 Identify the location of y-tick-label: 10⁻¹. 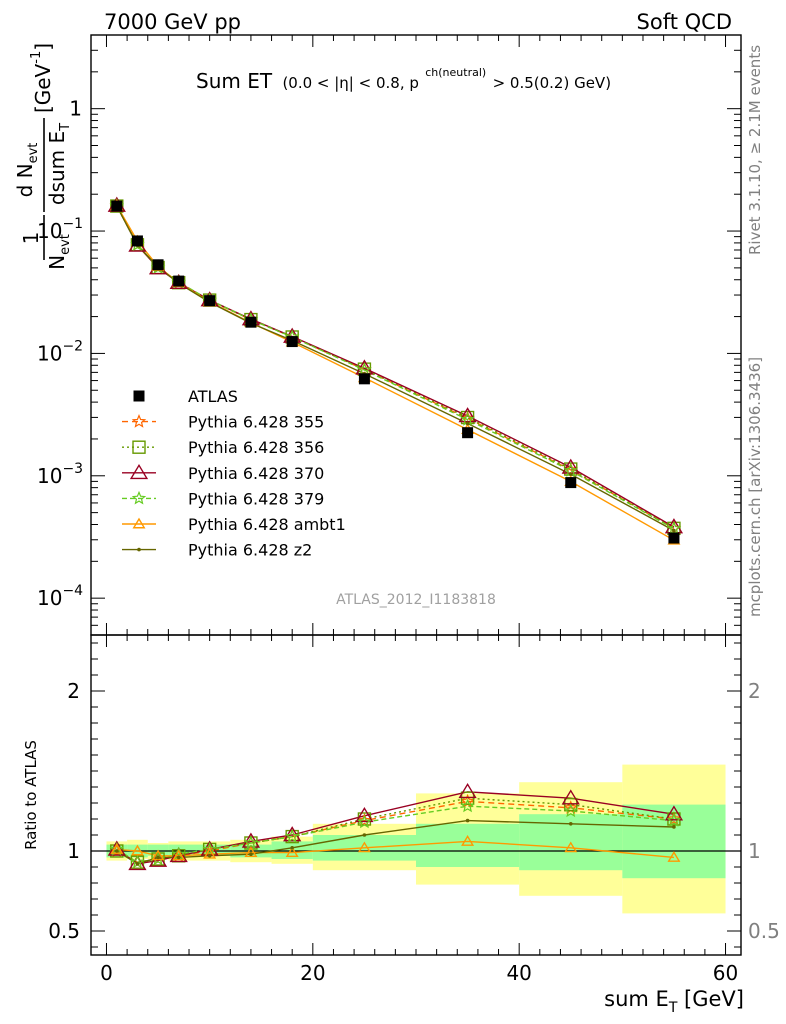
(60, 229).